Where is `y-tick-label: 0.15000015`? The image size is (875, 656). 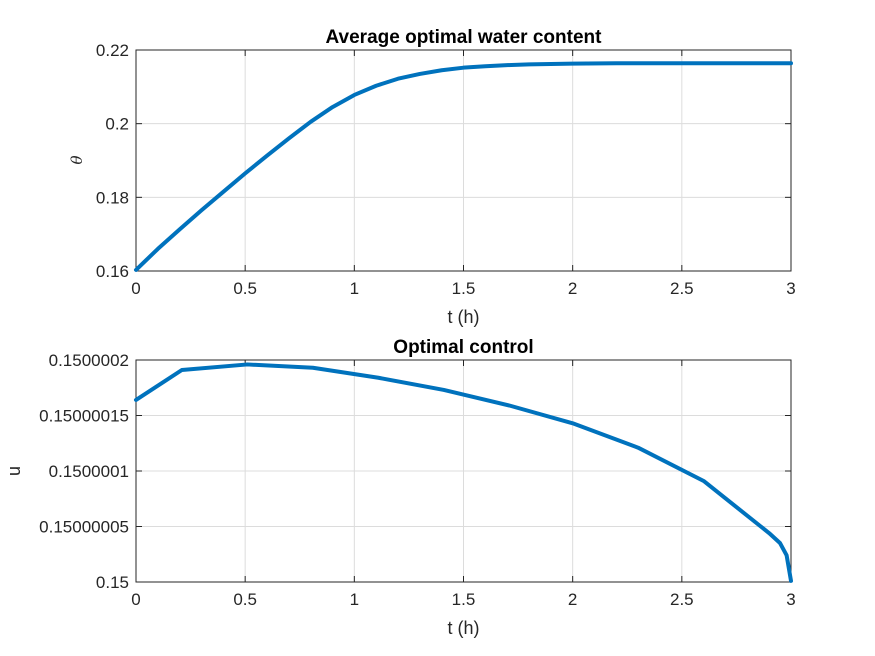 y-tick-label: 0.15000015 is located at coordinates (84, 416).